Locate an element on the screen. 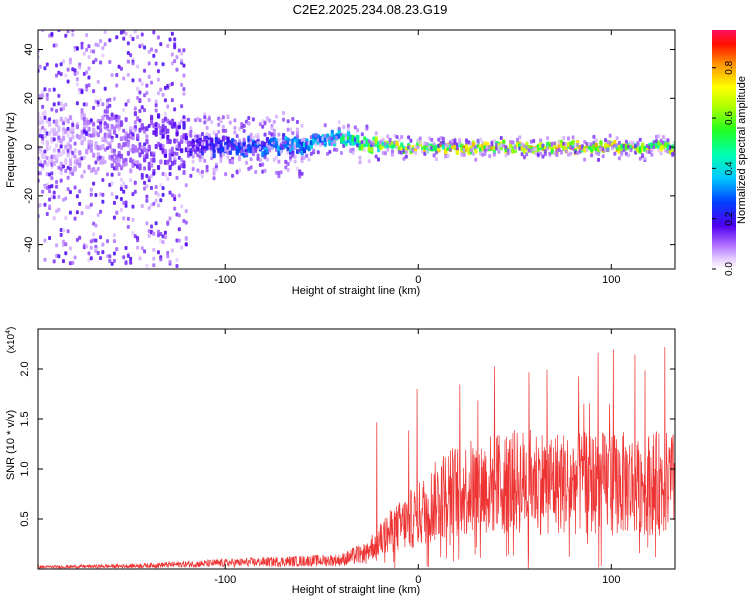  colorbar-tick-label: 0.0 is located at coordinates (729, 269).